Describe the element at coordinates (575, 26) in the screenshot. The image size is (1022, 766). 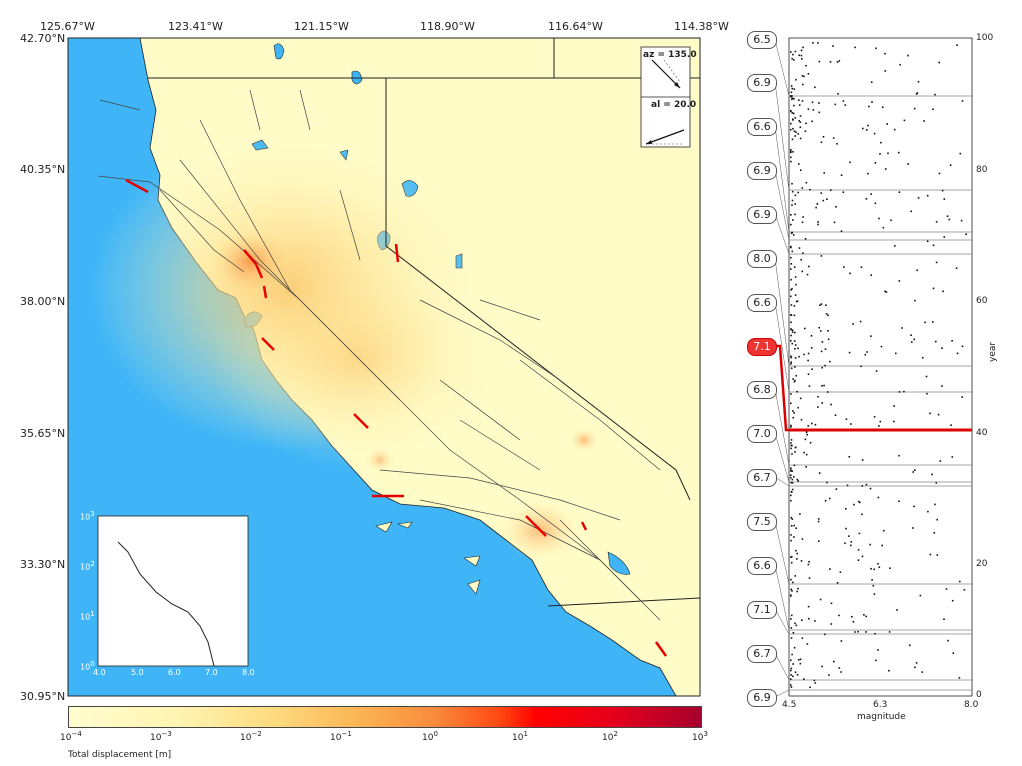
I see `lon-tick: 116.64°W` at that location.